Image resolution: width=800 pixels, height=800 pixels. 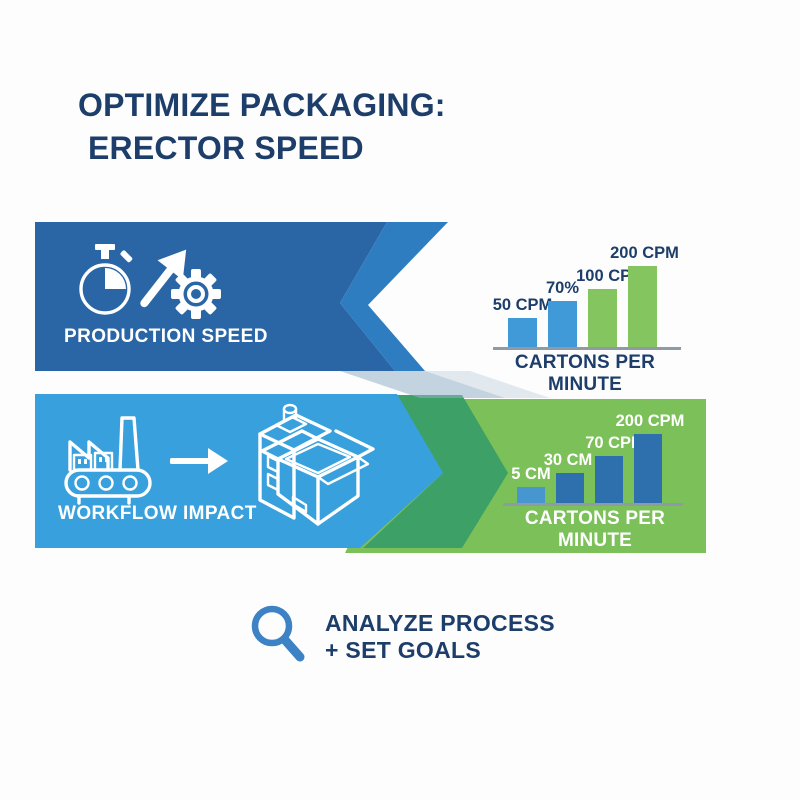 What do you see at coordinates (262, 105) in the screenshot?
I see `title-line-1: OPTIMIZE PACKAGING:` at bounding box center [262, 105].